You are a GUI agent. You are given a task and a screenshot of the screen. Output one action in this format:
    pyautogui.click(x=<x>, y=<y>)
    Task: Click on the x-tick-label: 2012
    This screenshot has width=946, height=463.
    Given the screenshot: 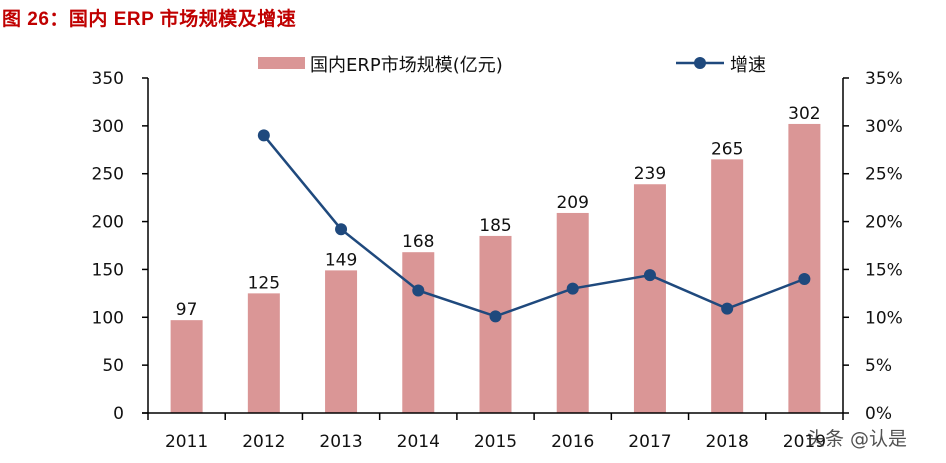 What is the action you would take?
    pyautogui.click(x=263, y=442)
    